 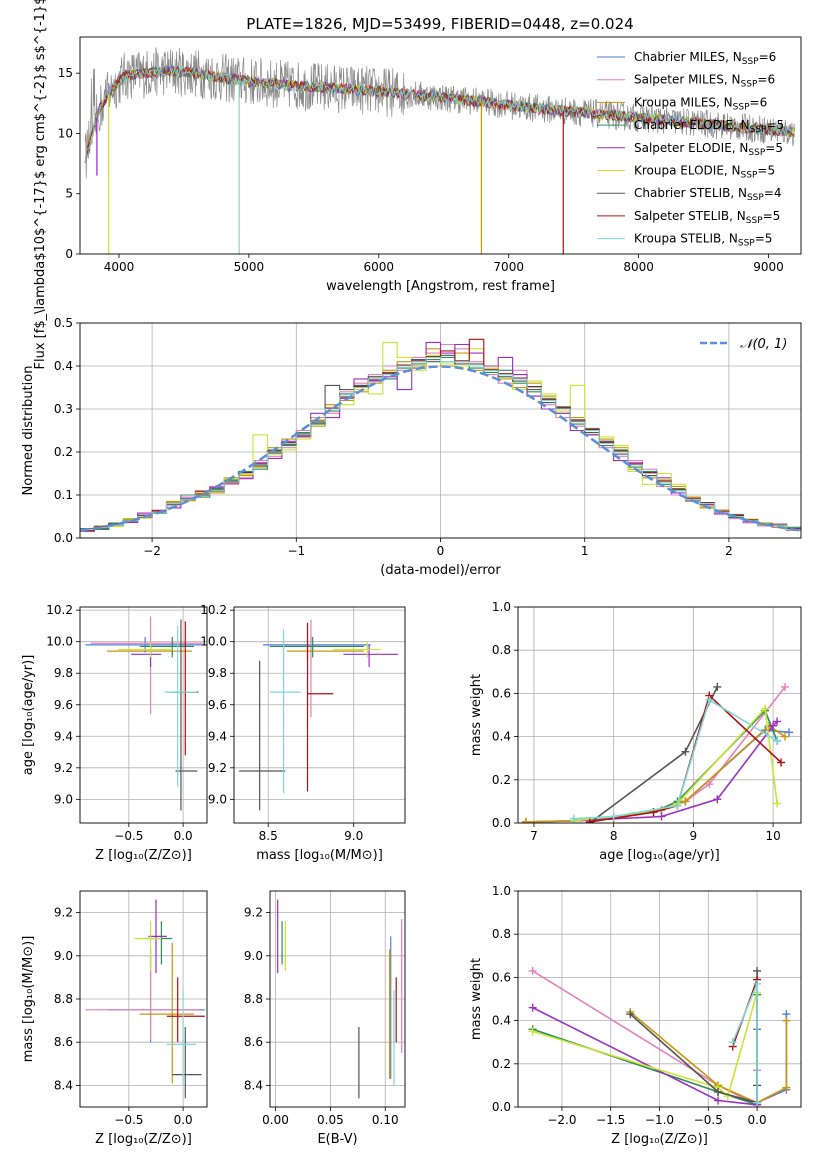 I want to click on legend-entry: Kroupa ELODIE, NSSP=5, so click(x=704, y=172).